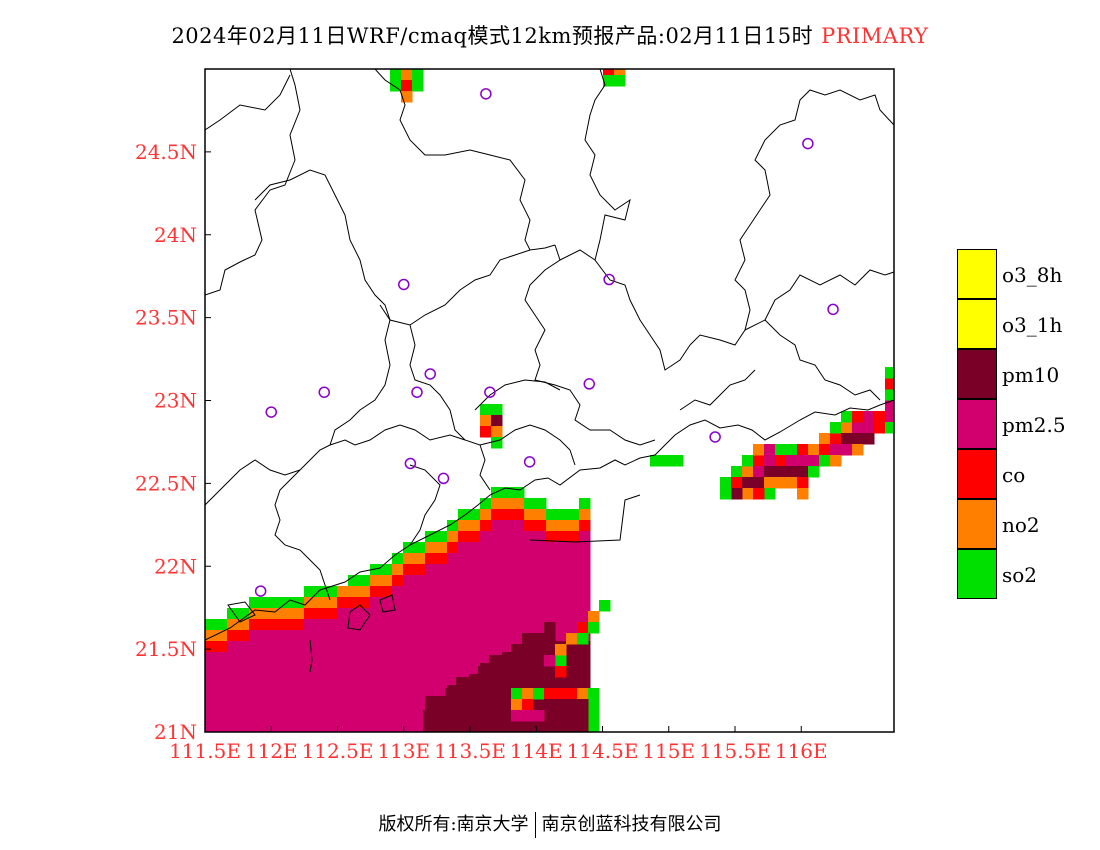  What do you see at coordinates (875, 36) in the screenshot?
I see `title-tag: PRIMARY` at bounding box center [875, 36].